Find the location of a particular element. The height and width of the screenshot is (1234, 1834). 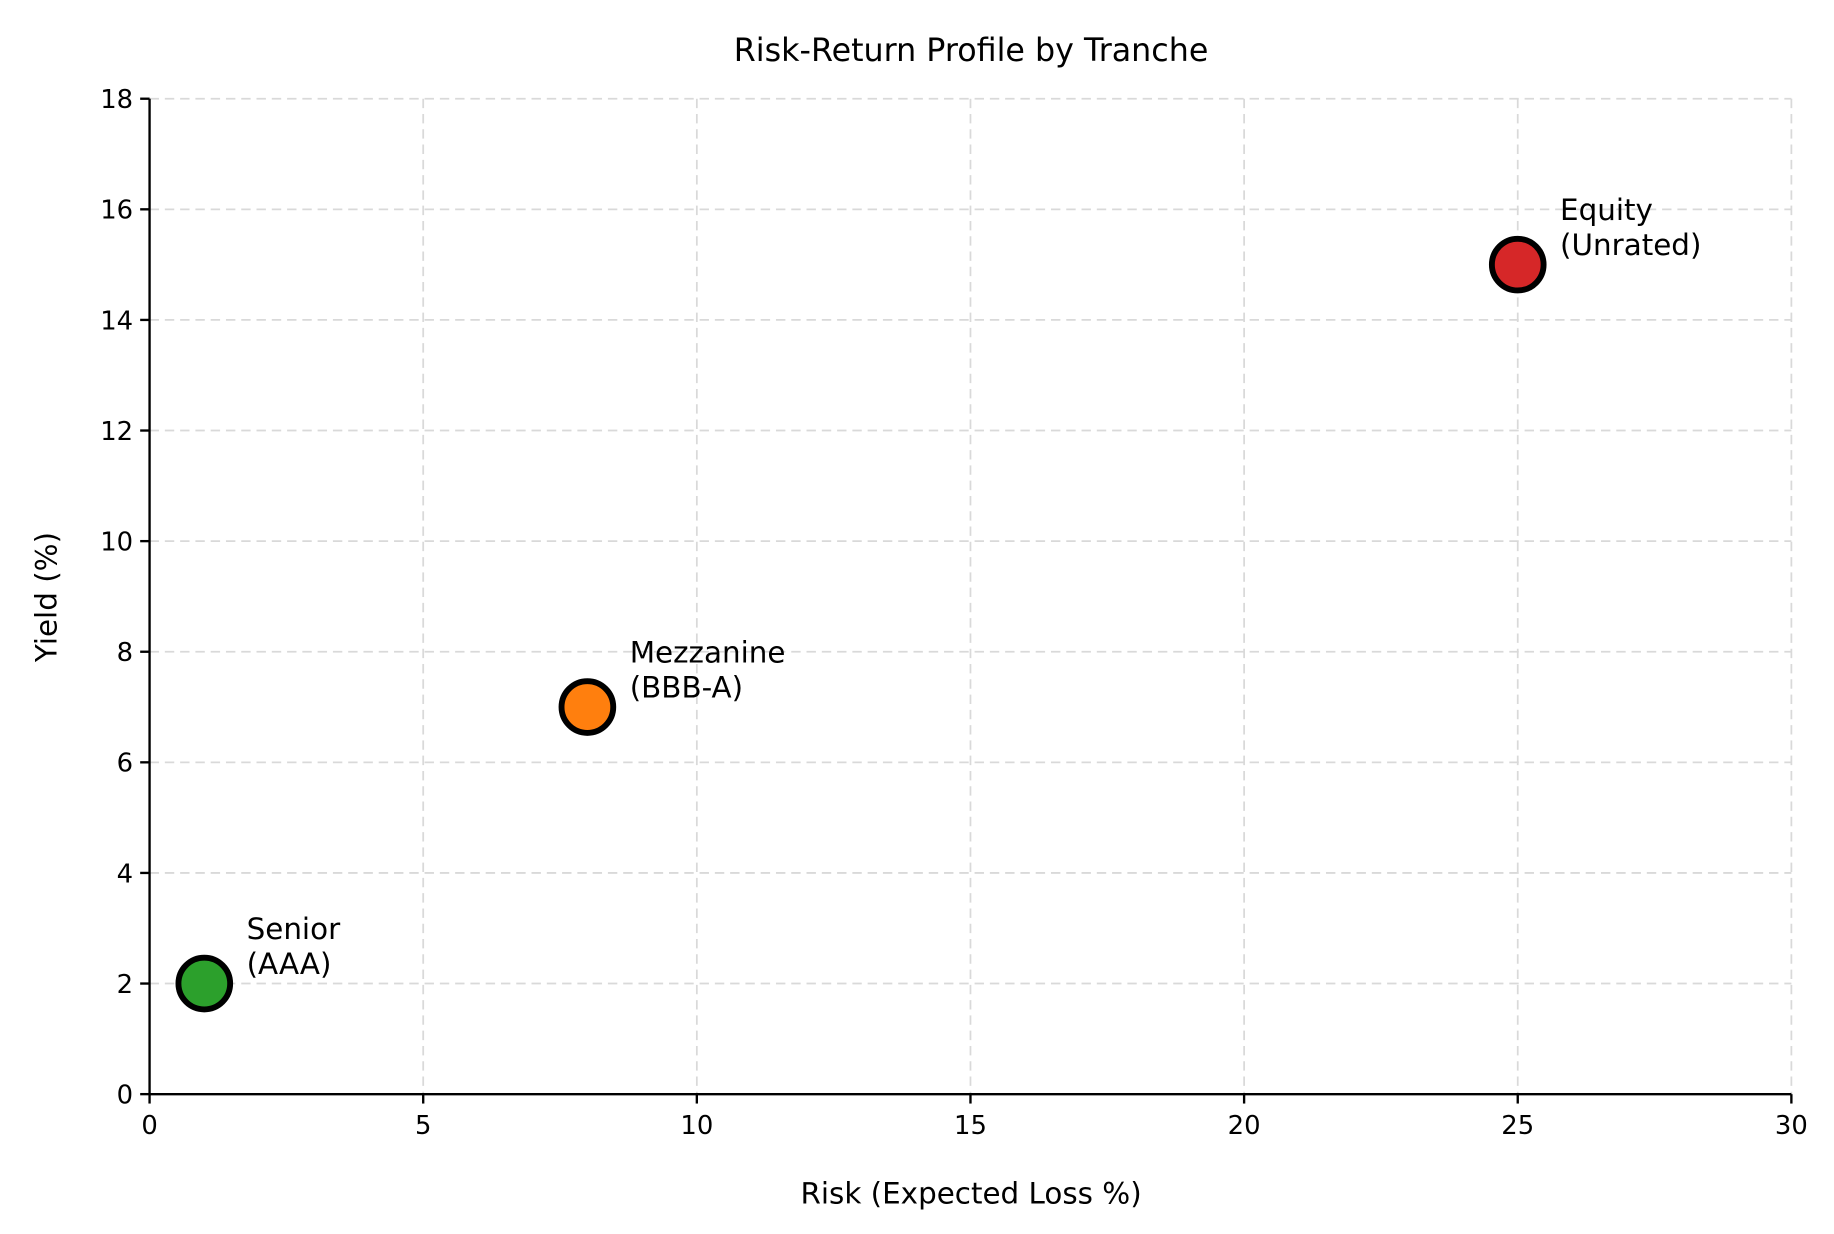

y-tick-label: 8 is located at coordinates (125, 653).